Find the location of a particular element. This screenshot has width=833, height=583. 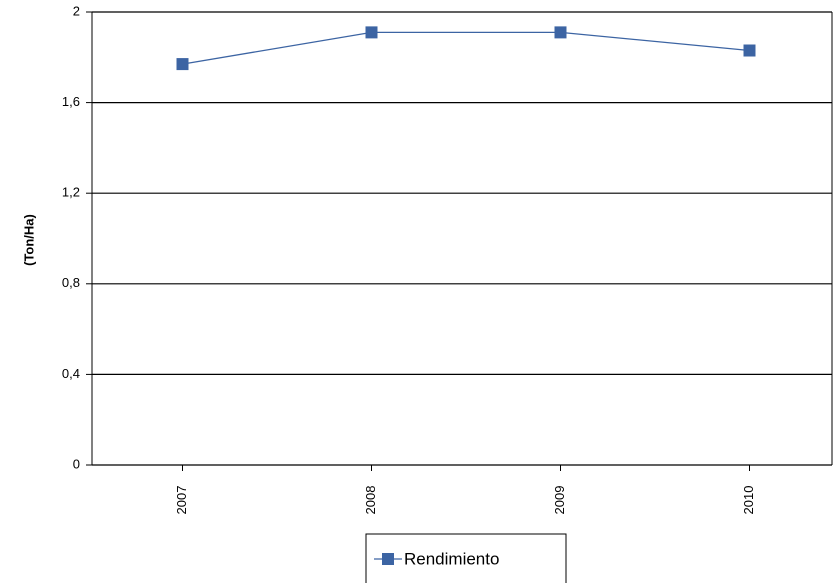

y-tick-label: 1,6 is located at coordinates (71, 101).